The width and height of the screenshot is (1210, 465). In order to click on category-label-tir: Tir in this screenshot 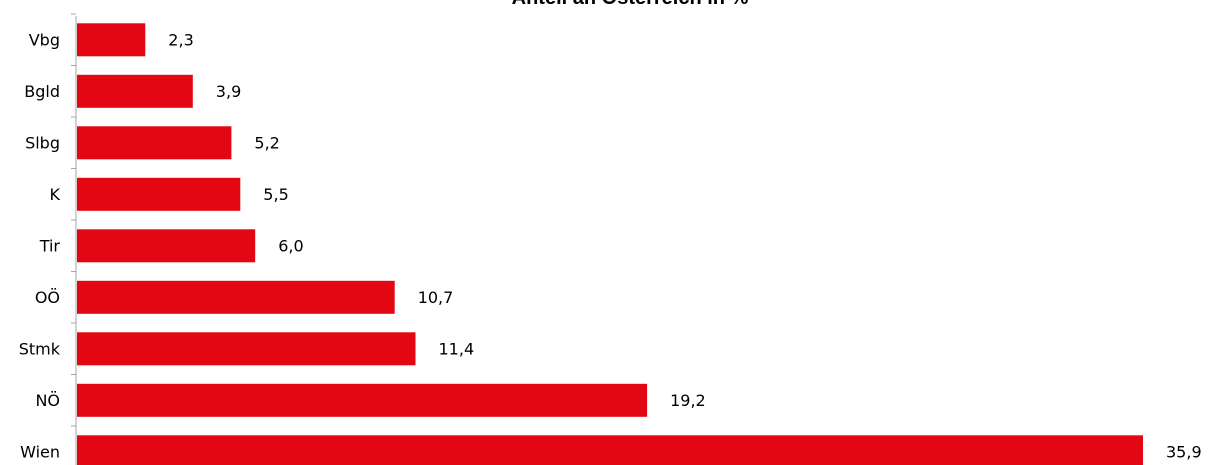, I will do `click(50, 245)`.